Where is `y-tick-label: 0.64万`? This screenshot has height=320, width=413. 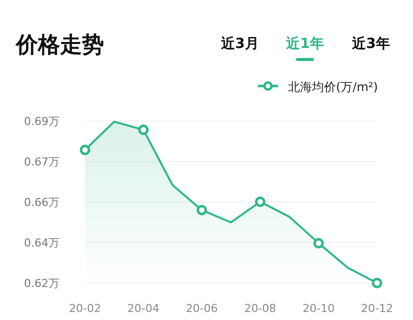
y-tick-label: 0.64万 is located at coordinates (42, 243).